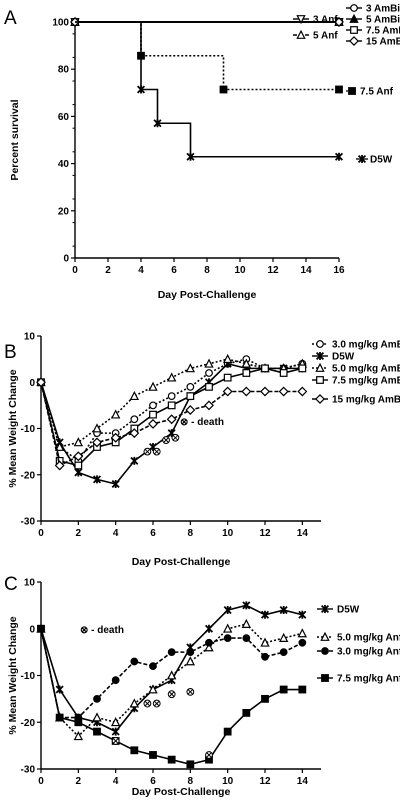 This screenshot has width=400, height=801. I want to click on legend-label: 5.0 mg/kg Anfo, so click(368, 638).